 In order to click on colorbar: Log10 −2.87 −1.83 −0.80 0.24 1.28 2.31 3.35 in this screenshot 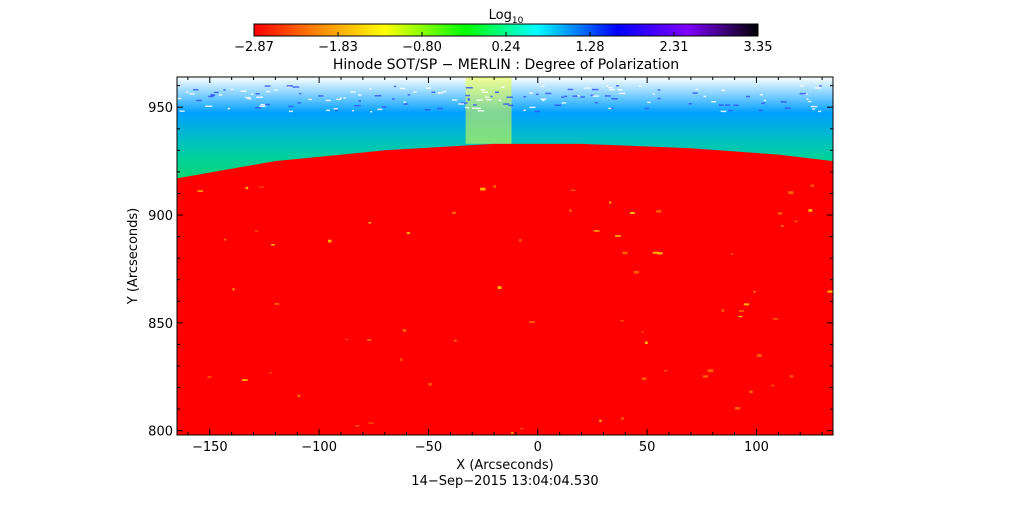, I will do `click(503, 31)`.